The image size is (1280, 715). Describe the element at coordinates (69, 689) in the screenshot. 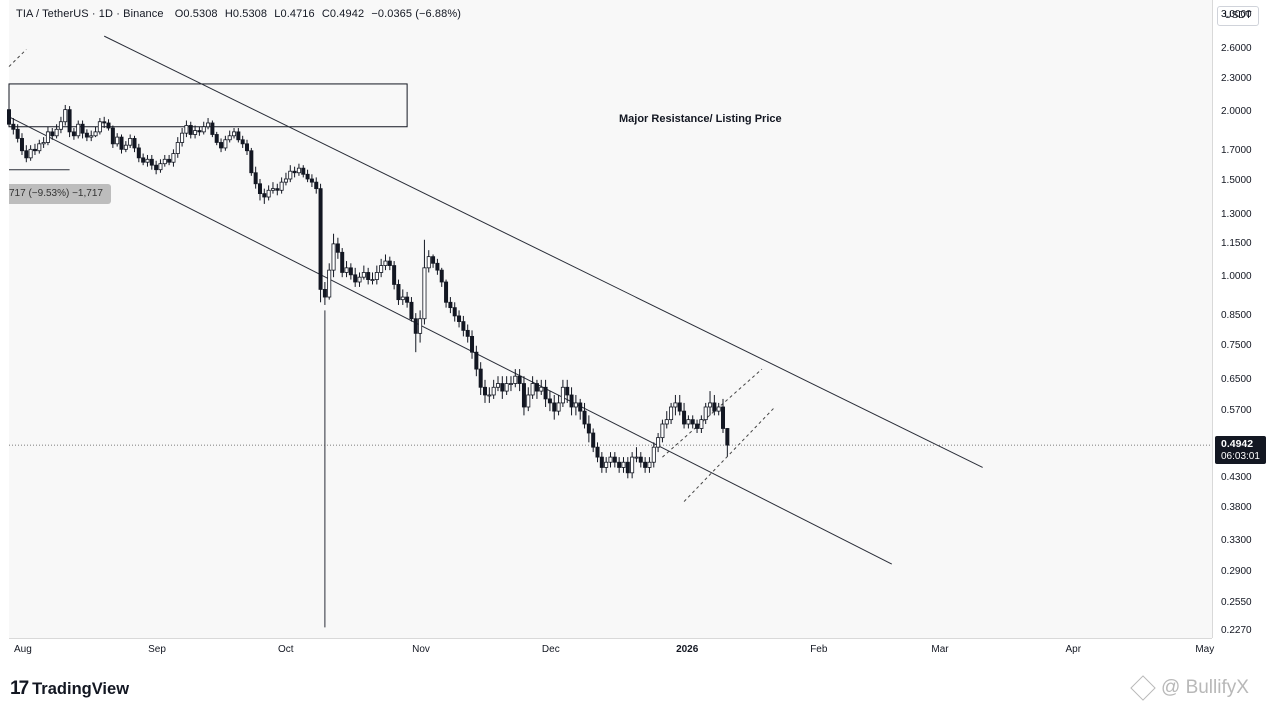

I see `tradingview-logo: 17 TradingView` at that location.